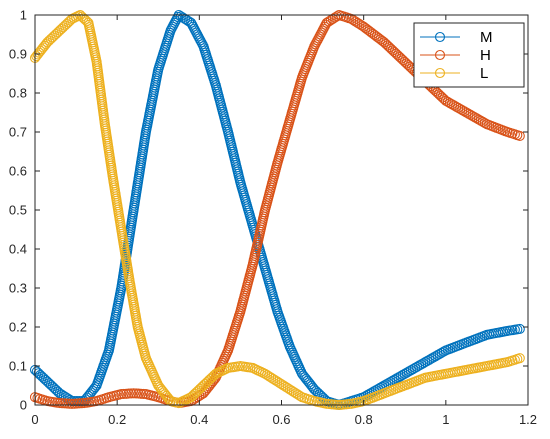 The image size is (550, 439). Describe the element at coordinates (364, 419) in the screenshot. I see `x-tick-label: 0.8` at that location.